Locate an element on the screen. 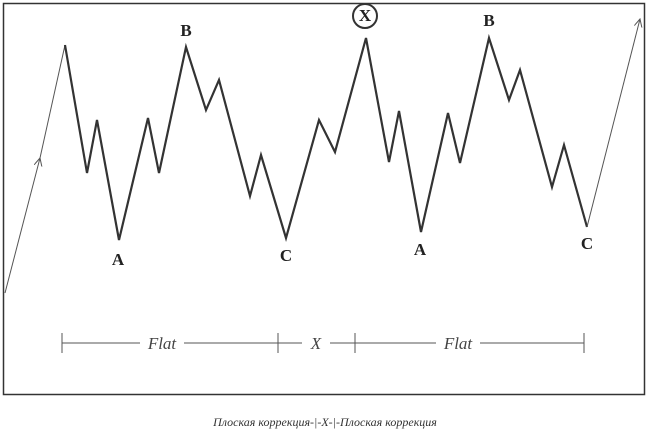 The width and height of the screenshot is (650, 436). bracket is located at coordinates (323, 343).